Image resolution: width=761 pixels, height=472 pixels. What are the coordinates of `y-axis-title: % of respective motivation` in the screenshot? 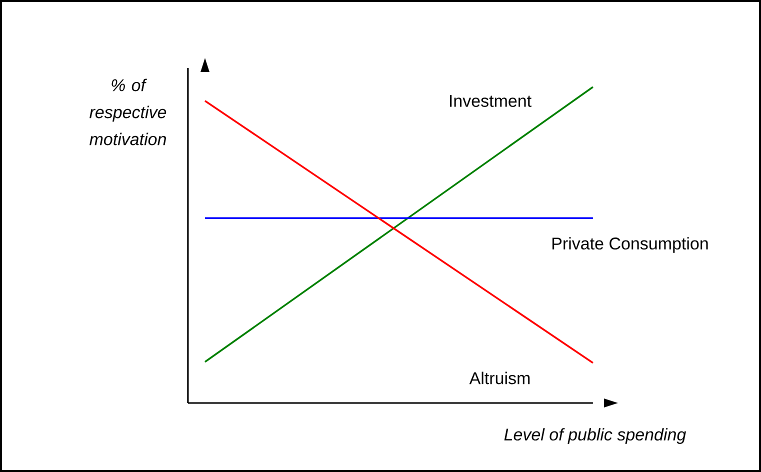 It's located at (128, 112).